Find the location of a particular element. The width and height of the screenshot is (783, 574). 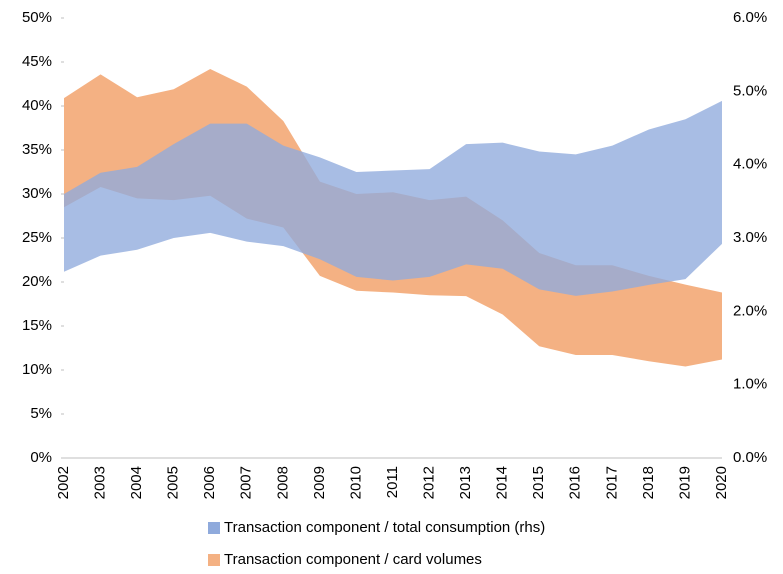

x-tick-label: 2013 is located at coordinates (465, 482).